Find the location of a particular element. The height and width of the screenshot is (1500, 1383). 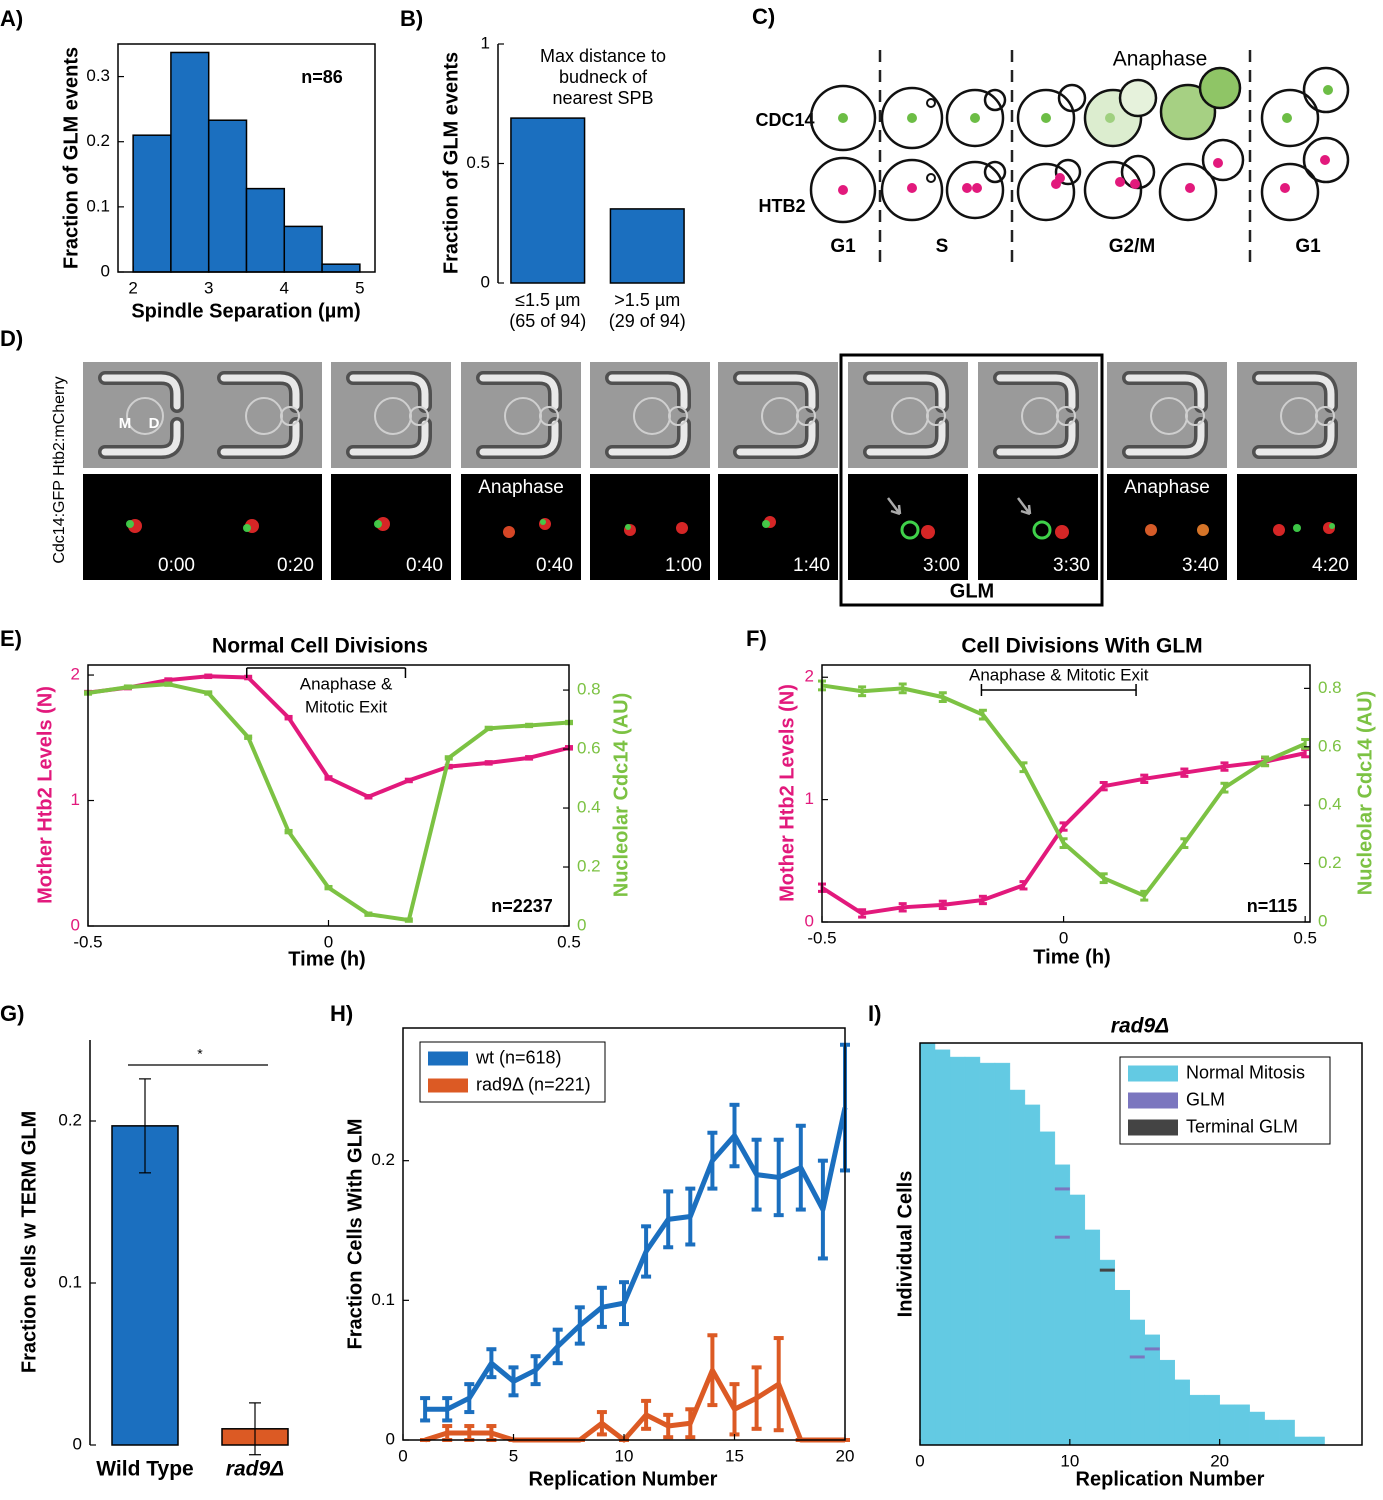

y2-tick-label: 0.4 is located at coordinates (589, 807).